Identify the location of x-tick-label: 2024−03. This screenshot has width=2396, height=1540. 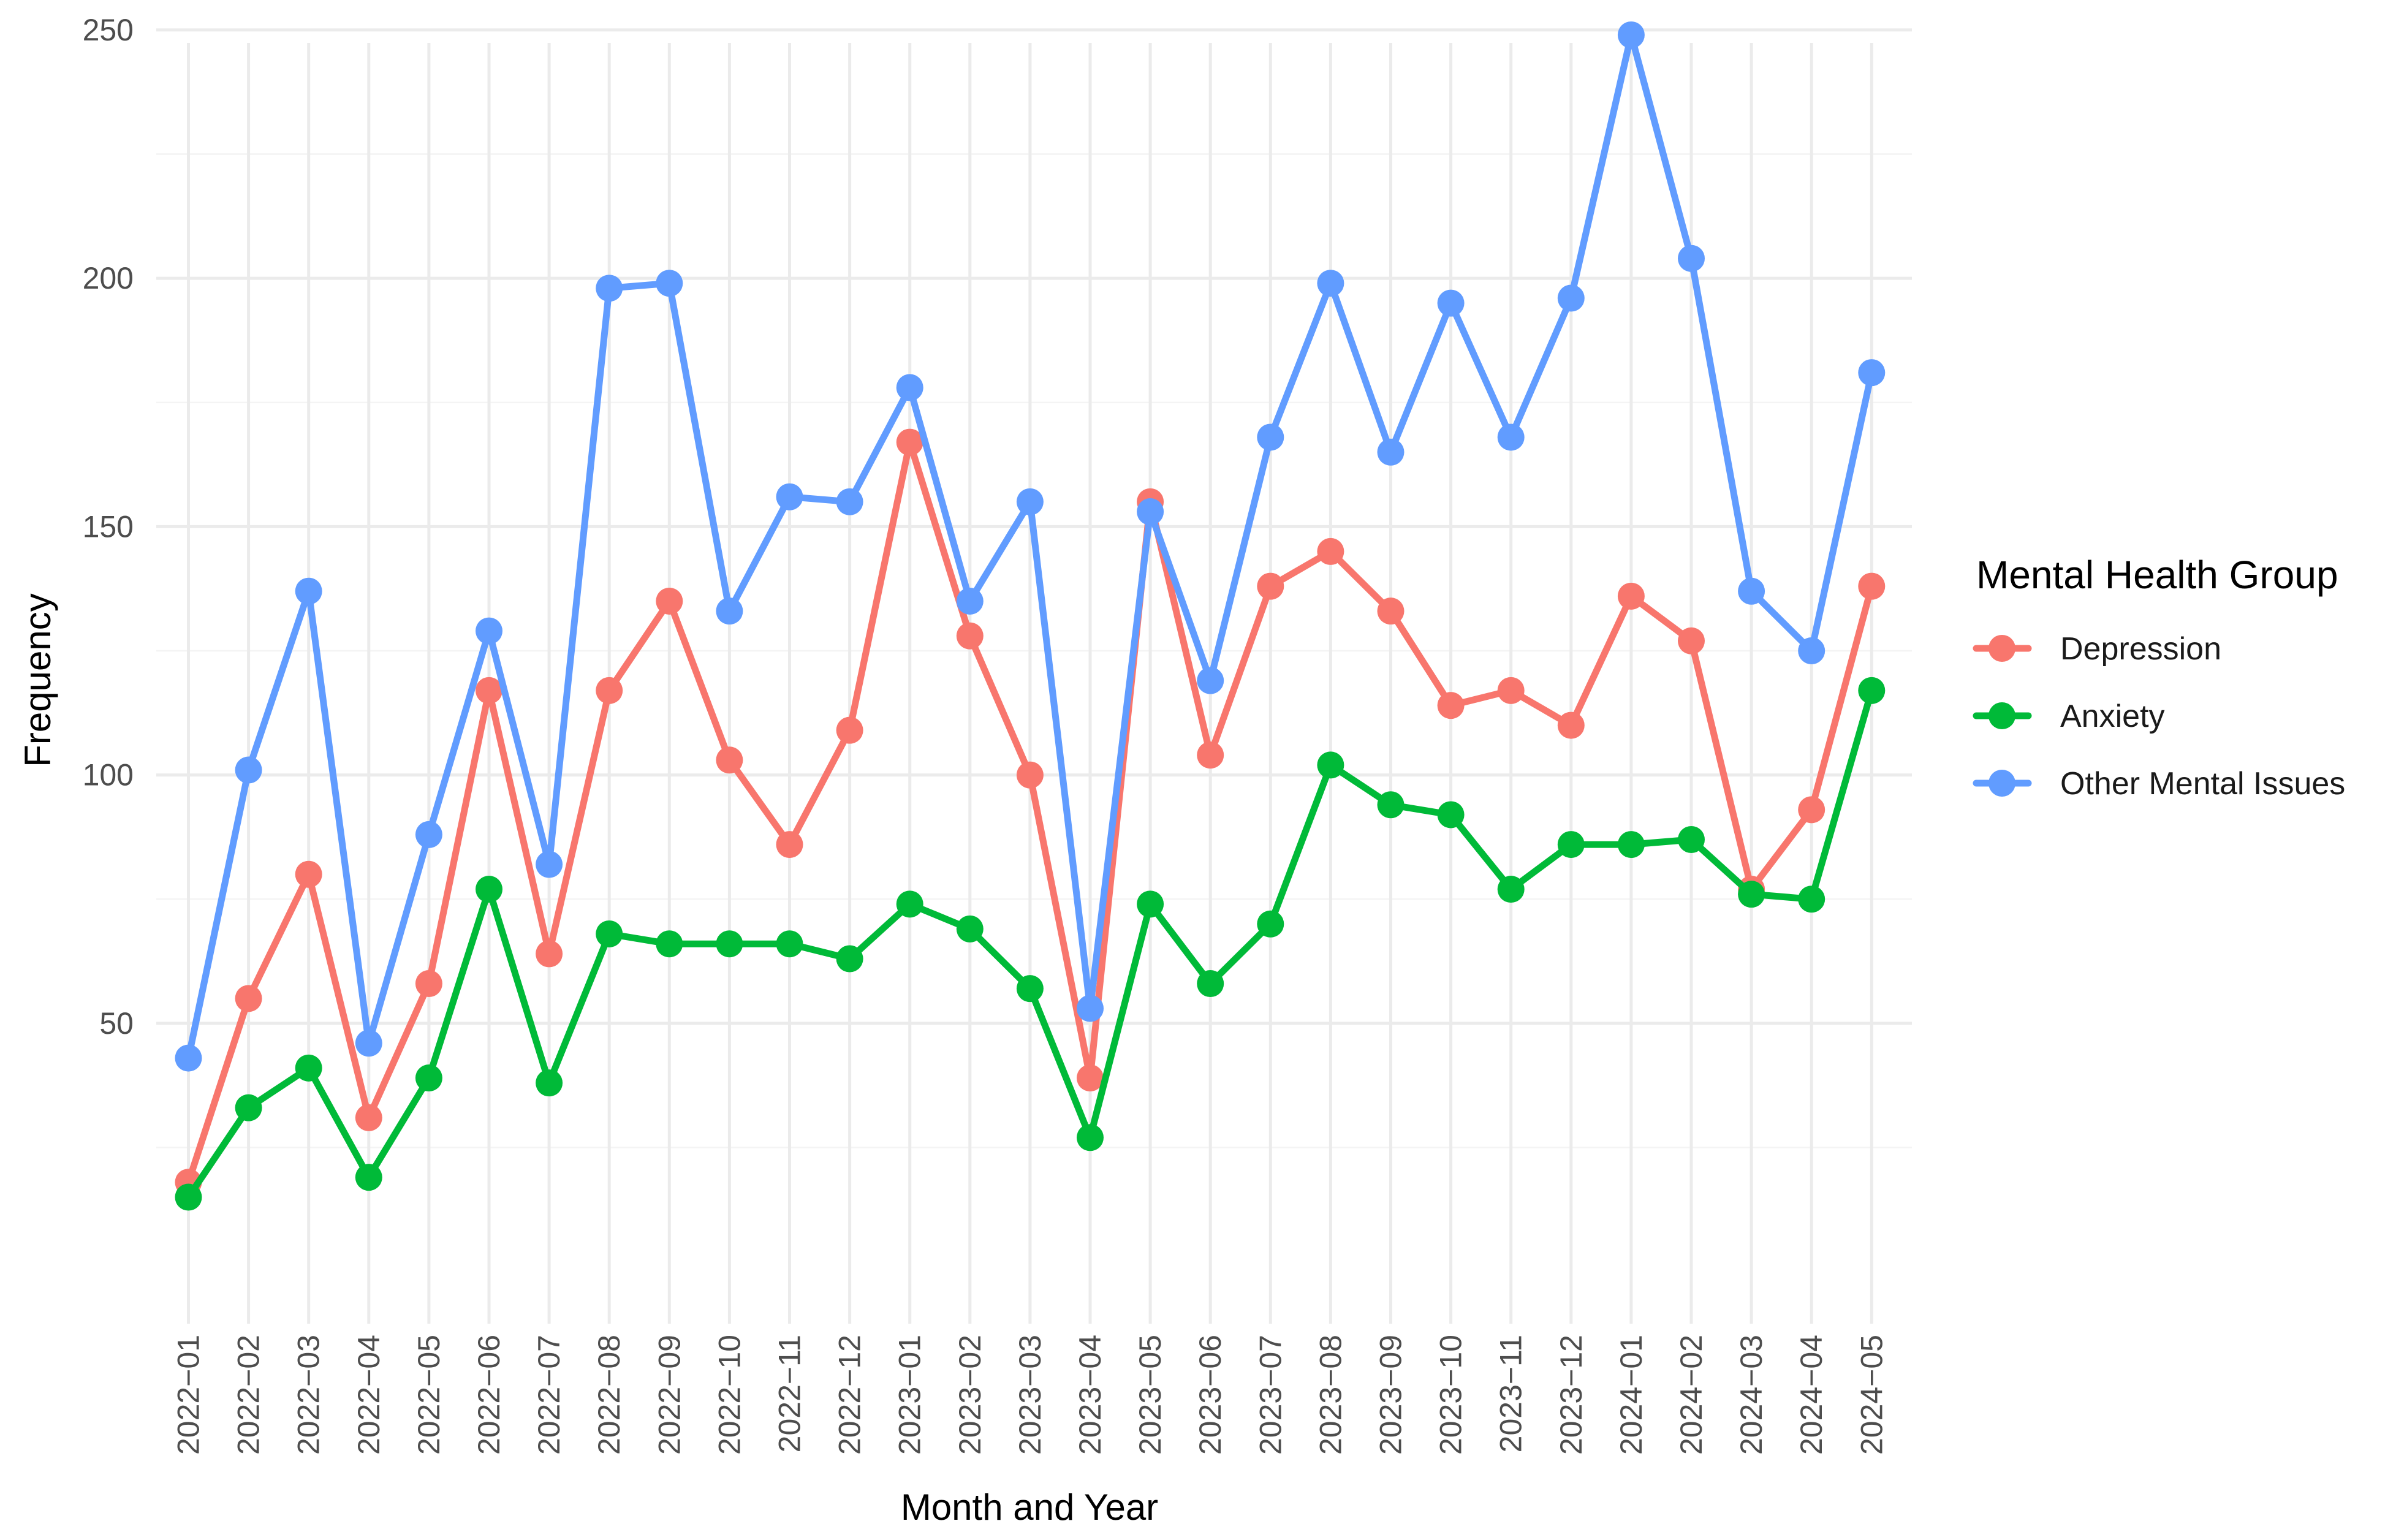
(1751, 1395).